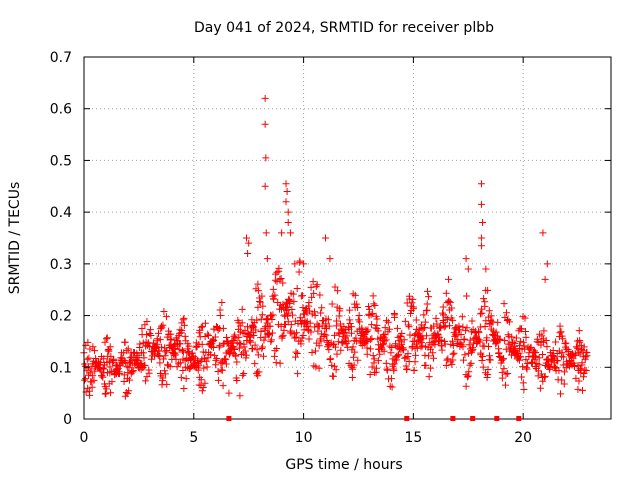  Describe the element at coordinates (84, 438) in the screenshot. I see `x-tick-label: 0` at that location.